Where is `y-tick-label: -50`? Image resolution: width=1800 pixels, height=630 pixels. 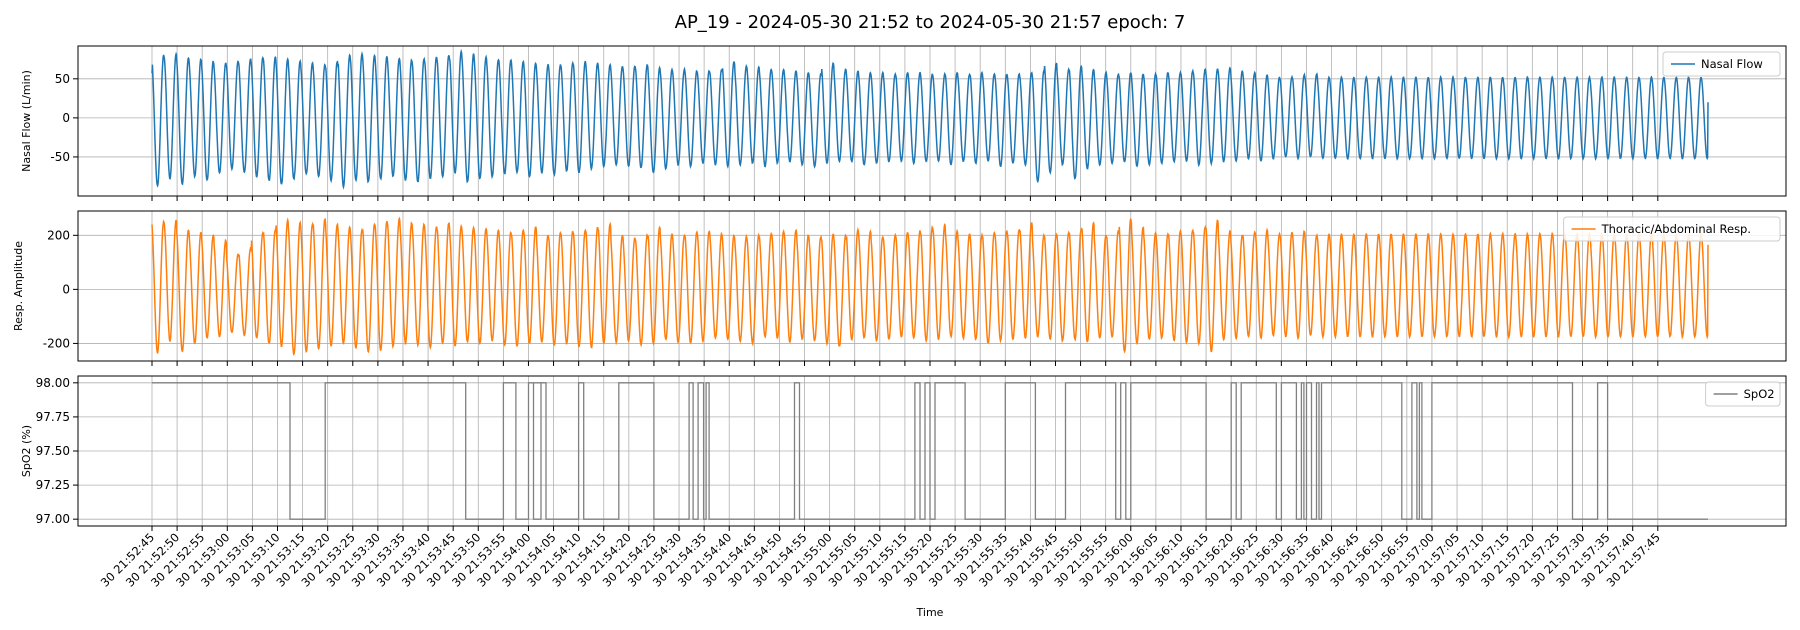 y-tick-label: -50 is located at coordinates (60, 157).